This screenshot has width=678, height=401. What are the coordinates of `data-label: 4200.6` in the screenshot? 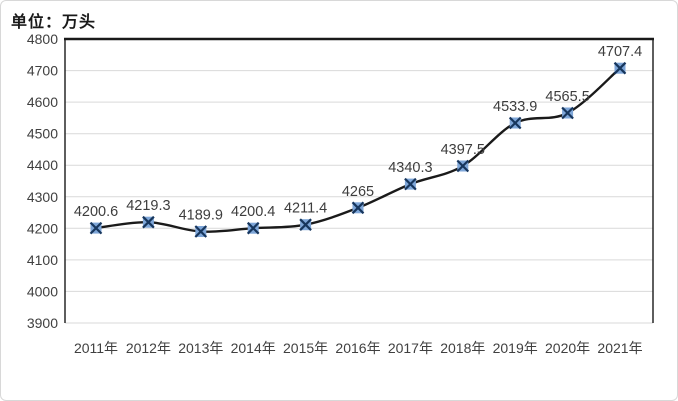 It's located at (96, 212).